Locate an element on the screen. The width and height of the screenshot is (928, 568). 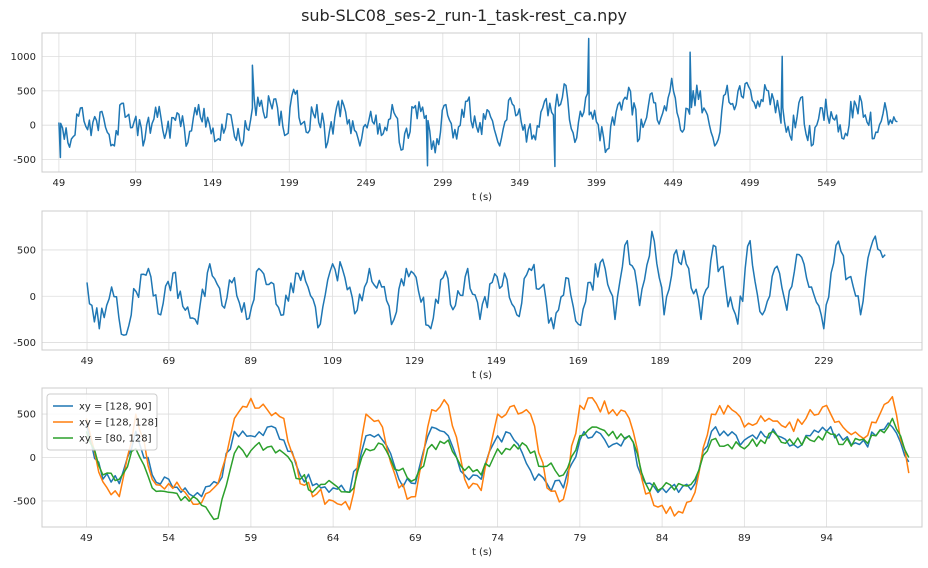
figure-title: sub-SLC08_ses-2_run-1_task-rest_ca.npy is located at coordinates (464, 16).